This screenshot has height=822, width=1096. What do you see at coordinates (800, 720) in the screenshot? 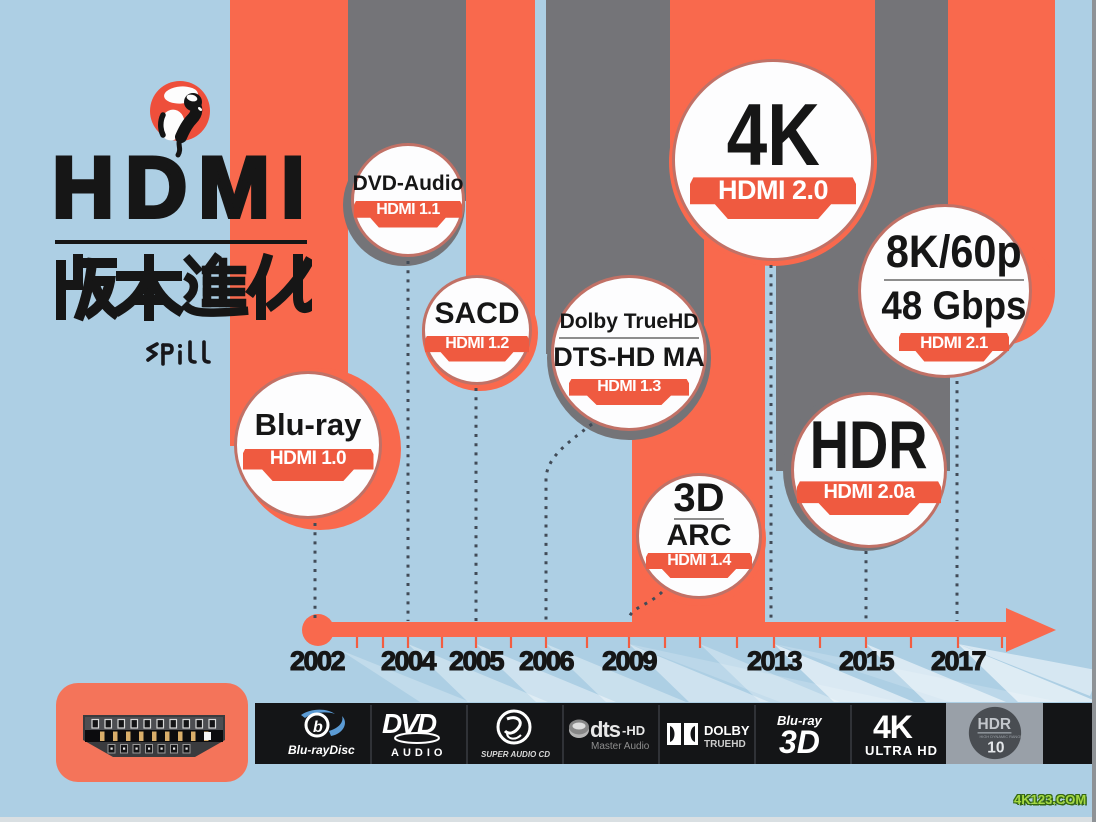
I see `svg-text: Blu-ray` at bounding box center [800, 720].